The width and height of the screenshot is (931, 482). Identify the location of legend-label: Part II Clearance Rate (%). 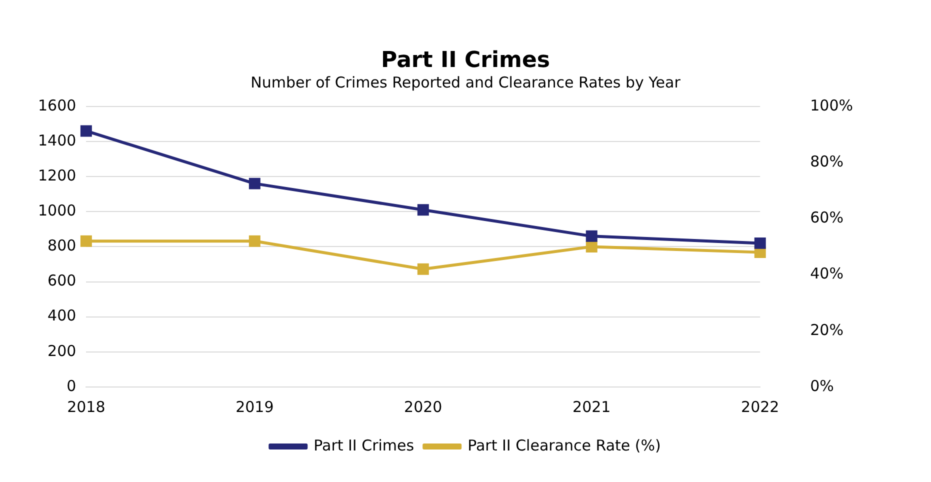
(564, 445).